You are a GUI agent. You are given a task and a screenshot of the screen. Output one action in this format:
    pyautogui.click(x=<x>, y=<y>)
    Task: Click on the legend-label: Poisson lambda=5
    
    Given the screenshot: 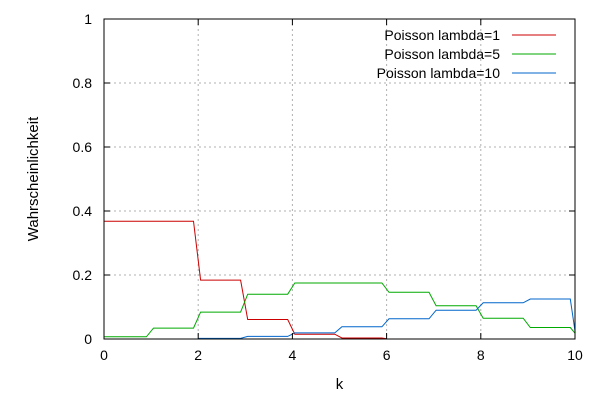 What is the action you would take?
    pyautogui.click(x=442, y=54)
    